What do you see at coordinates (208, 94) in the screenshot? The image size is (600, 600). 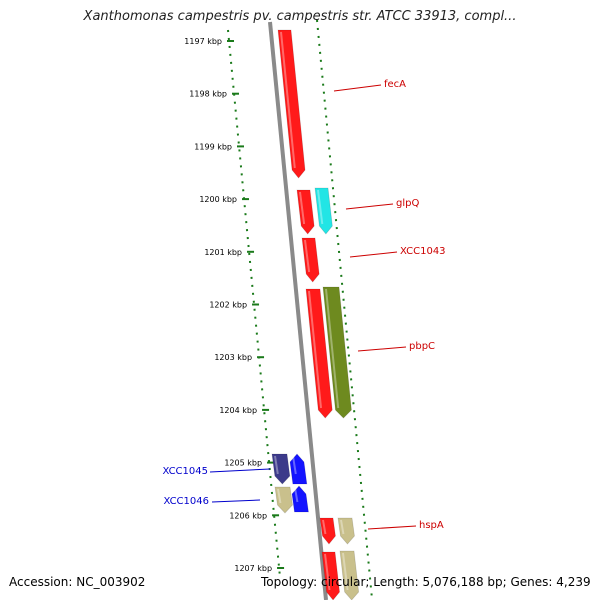 I see `kbp-tick-label: 1198 kbp` at bounding box center [208, 94].